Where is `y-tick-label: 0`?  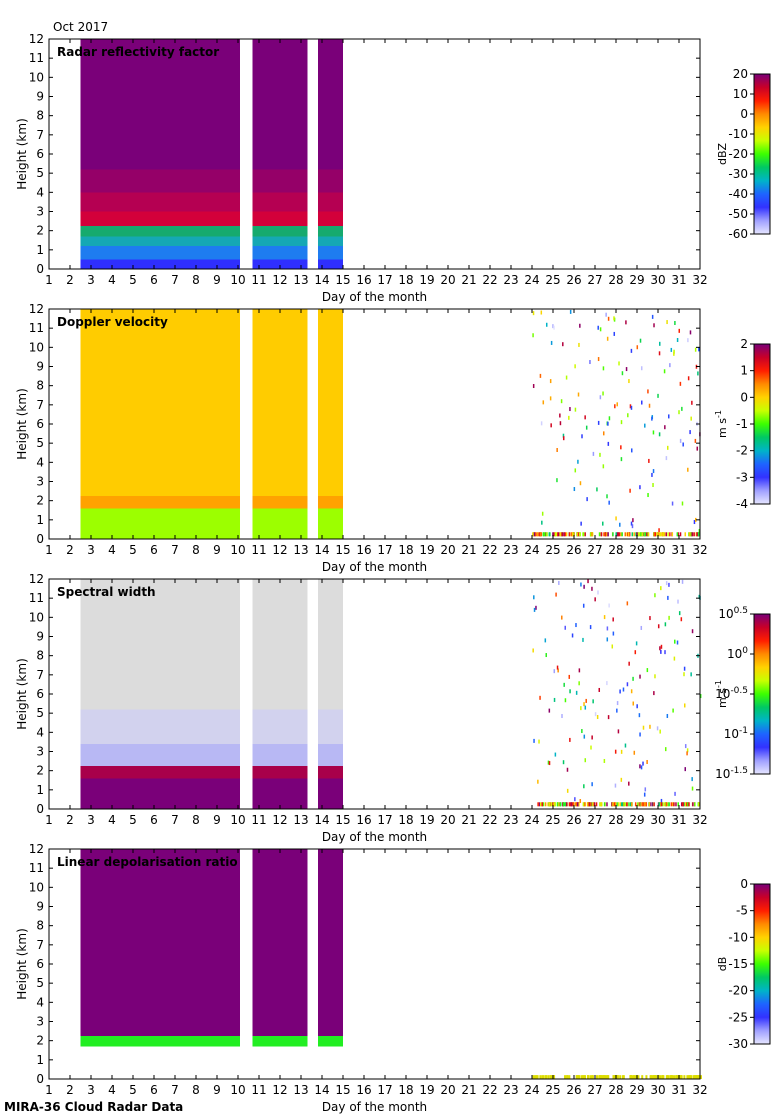
y-tick-label: 0 is located at coordinates (40, 269).